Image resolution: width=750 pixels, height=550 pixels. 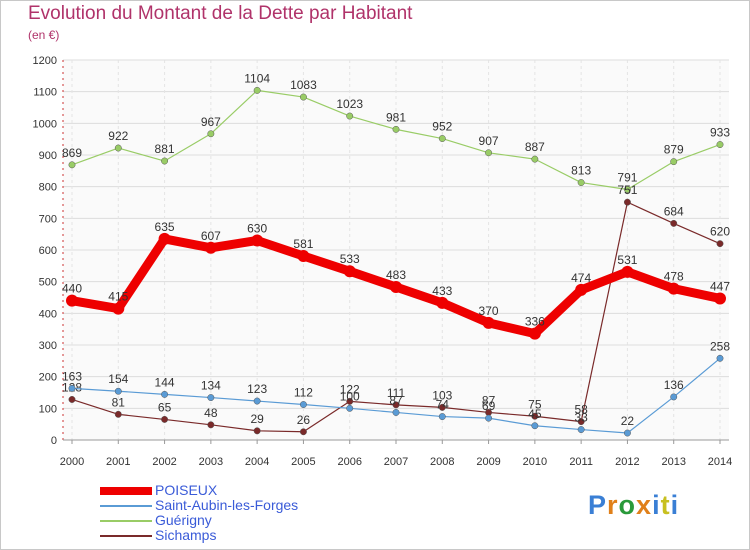 What do you see at coordinates (581, 462) in the screenshot?
I see `x-tick-label: 2011` at bounding box center [581, 462].